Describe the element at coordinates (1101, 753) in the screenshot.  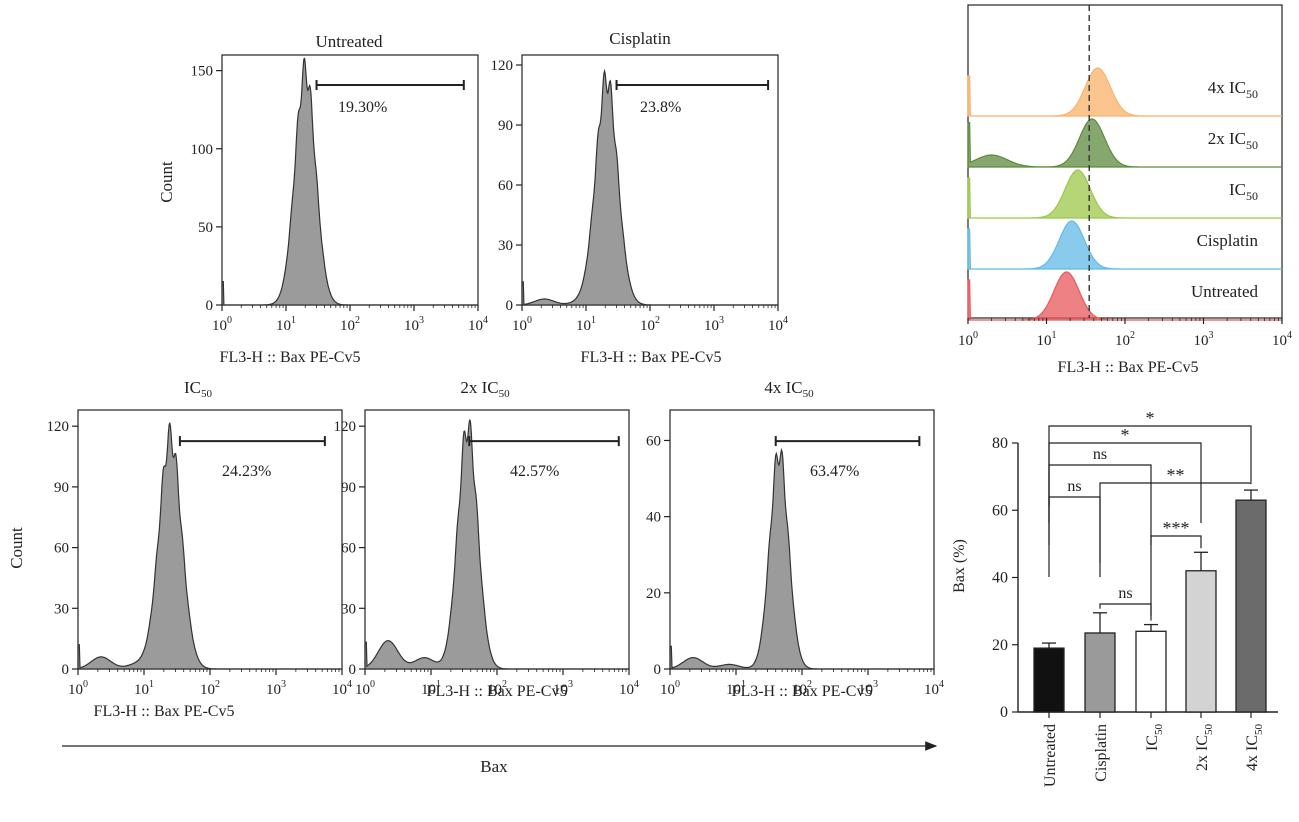
I see `x-category-label: Cisplatin` at that location.